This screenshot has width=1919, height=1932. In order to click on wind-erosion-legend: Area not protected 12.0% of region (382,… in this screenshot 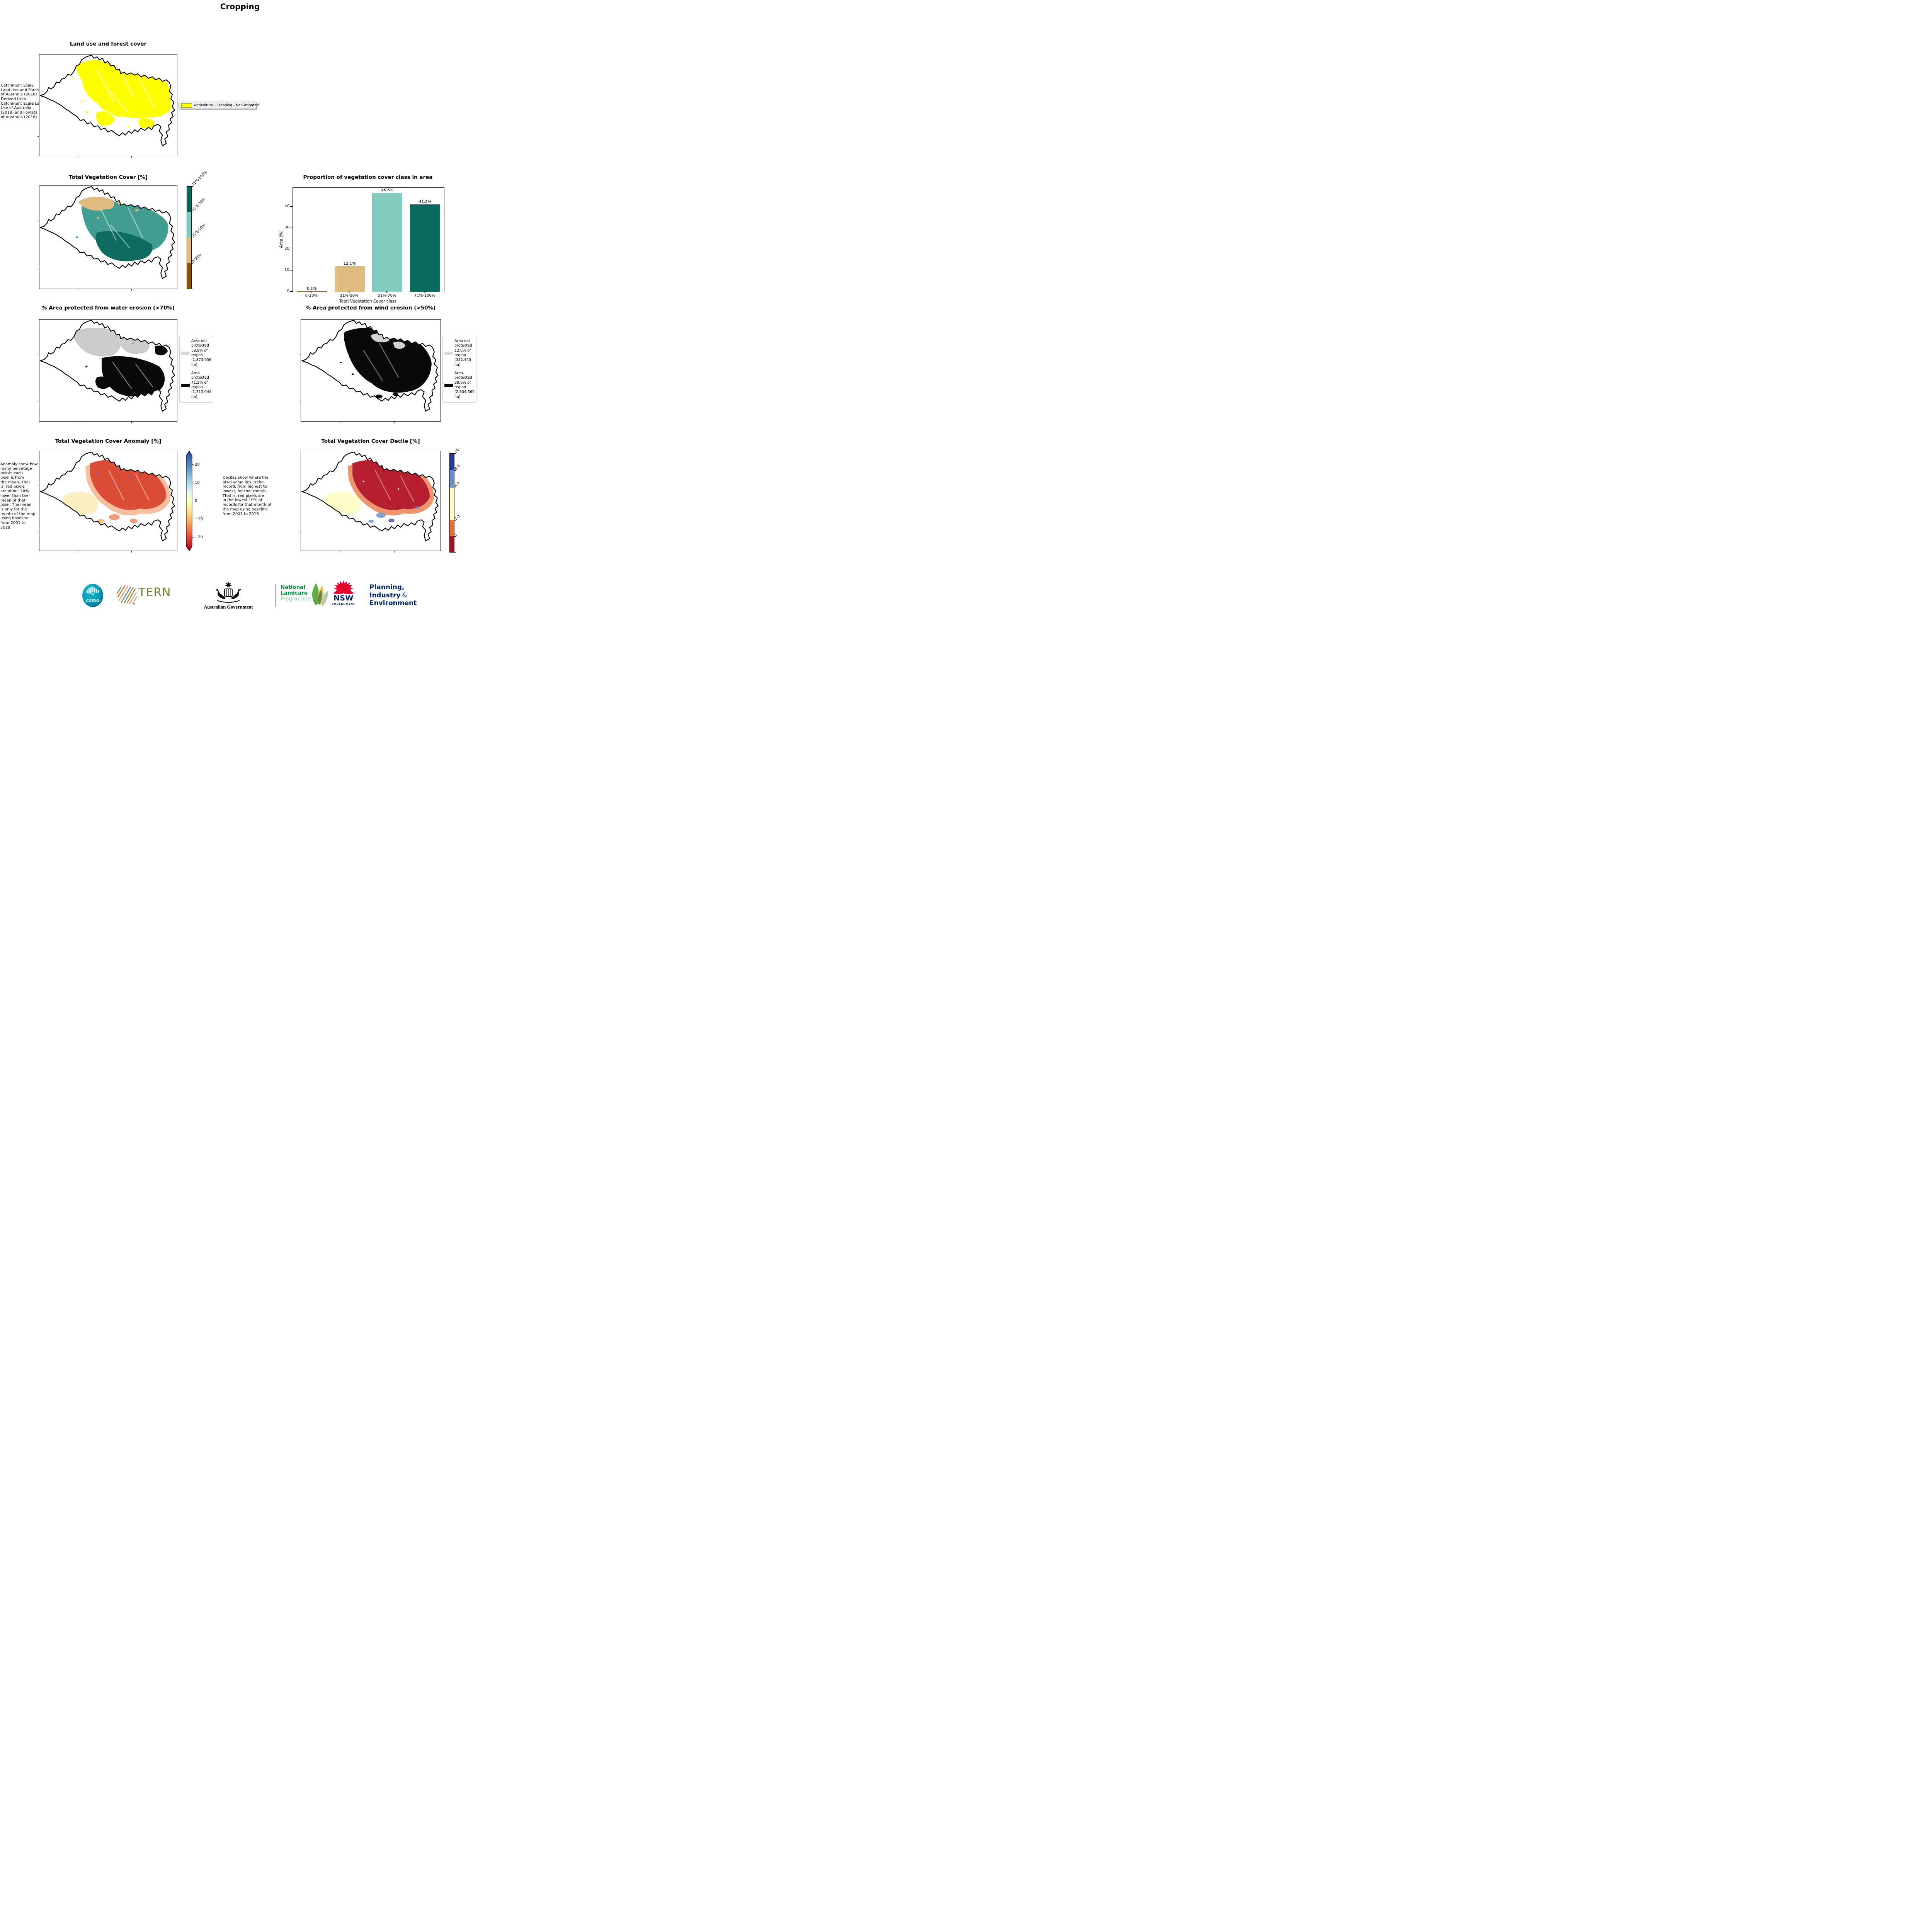, I will do `click(459, 369)`.